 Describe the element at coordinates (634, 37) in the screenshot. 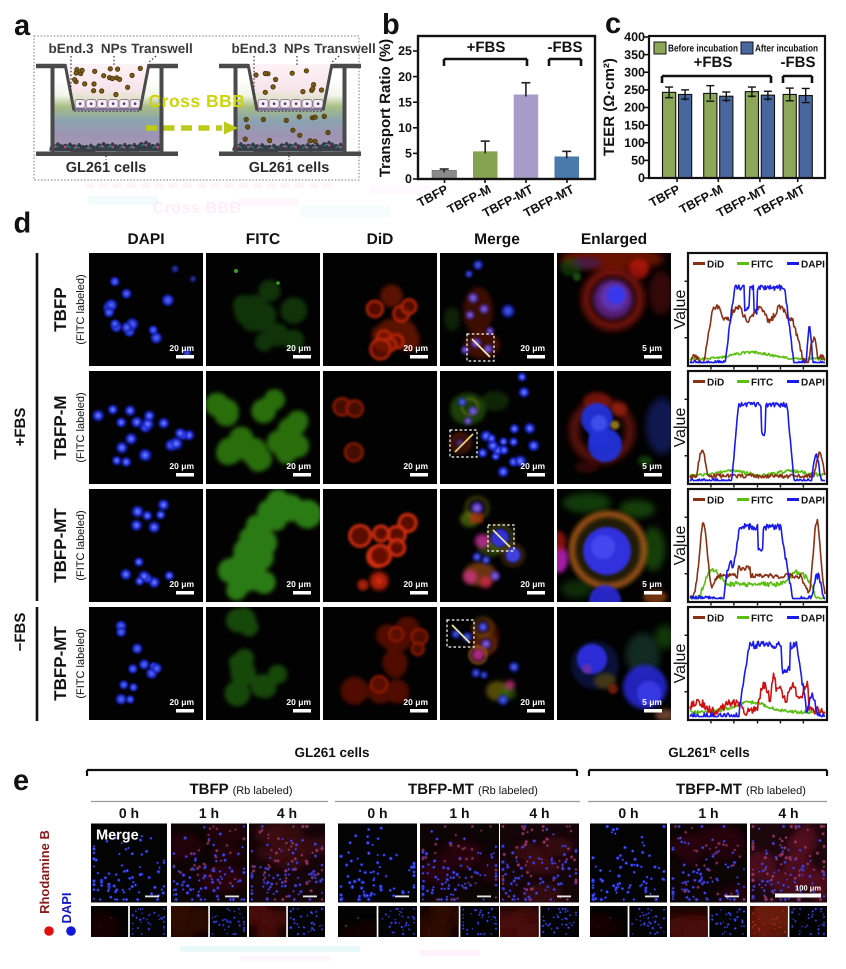

I see `svg-text: 400` at that location.